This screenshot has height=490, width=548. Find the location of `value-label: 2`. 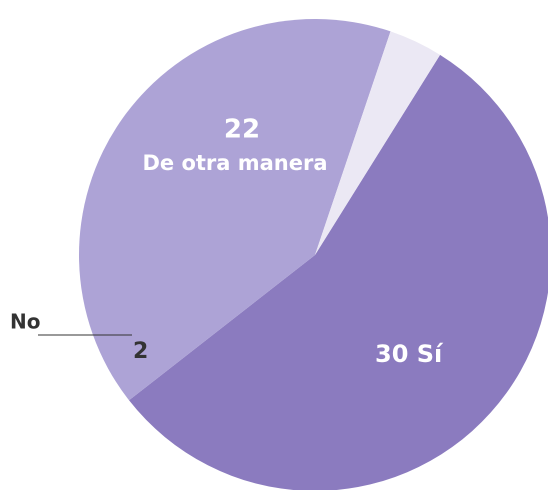

value-label: 2 is located at coordinates (140, 351).